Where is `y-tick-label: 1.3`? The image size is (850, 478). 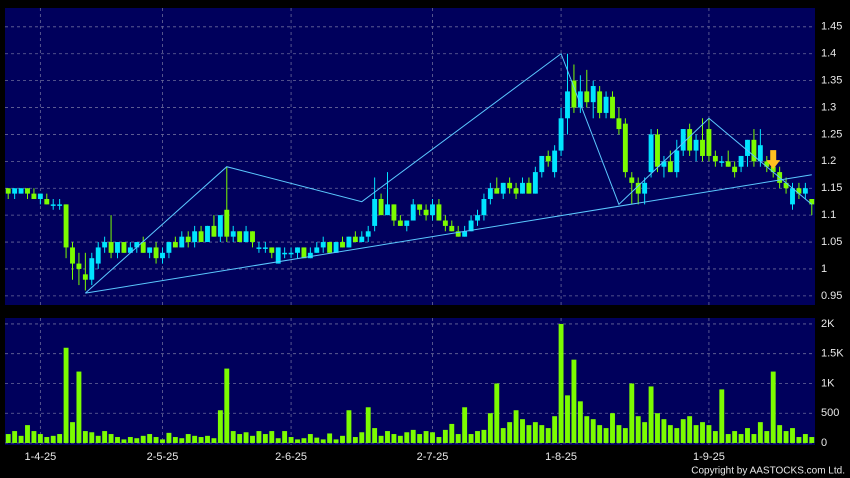
y-tick-label: 1.3 is located at coordinates (828, 107).